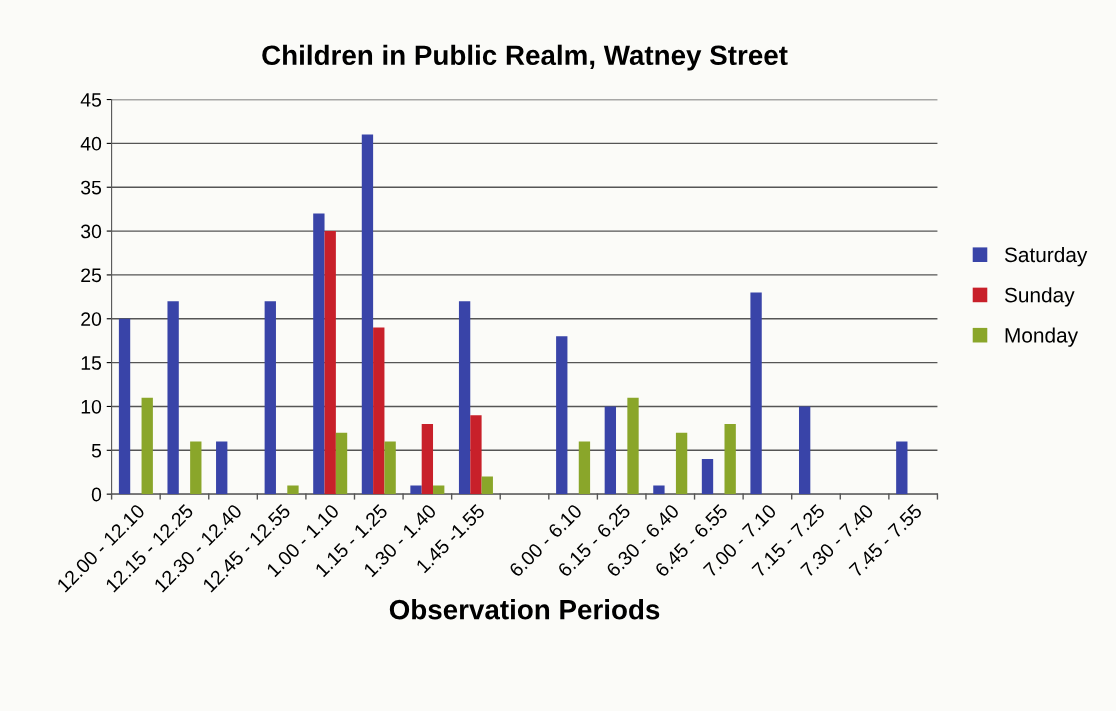 The height and width of the screenshot is (711, 1116). Describe the element at coordinates (91, 275) in the screenshot. I see `y-tick-label: 25` at that location.